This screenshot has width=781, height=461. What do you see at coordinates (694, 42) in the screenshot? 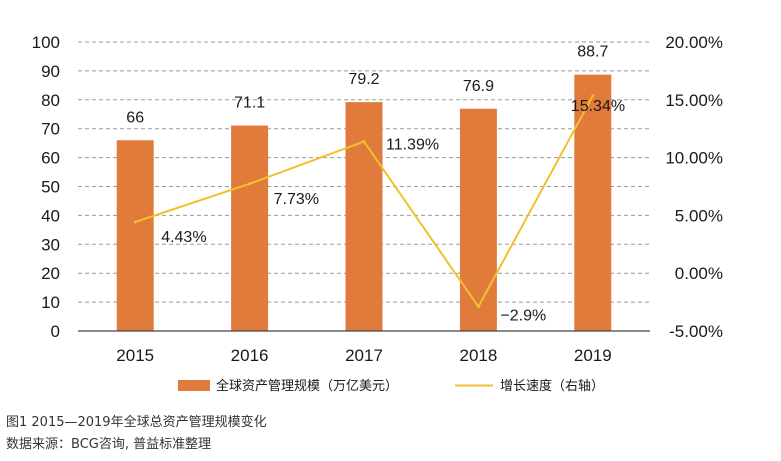
I see `y-right-tick-label: 20.00%` at bounding box center [694, 42].